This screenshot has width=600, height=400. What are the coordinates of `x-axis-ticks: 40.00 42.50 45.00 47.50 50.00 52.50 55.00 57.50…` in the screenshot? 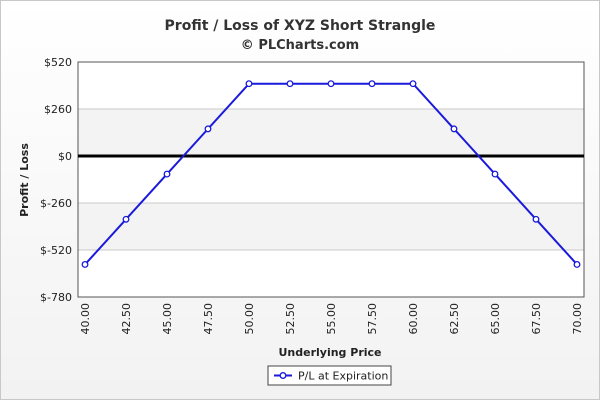 It's located at (331, 319).